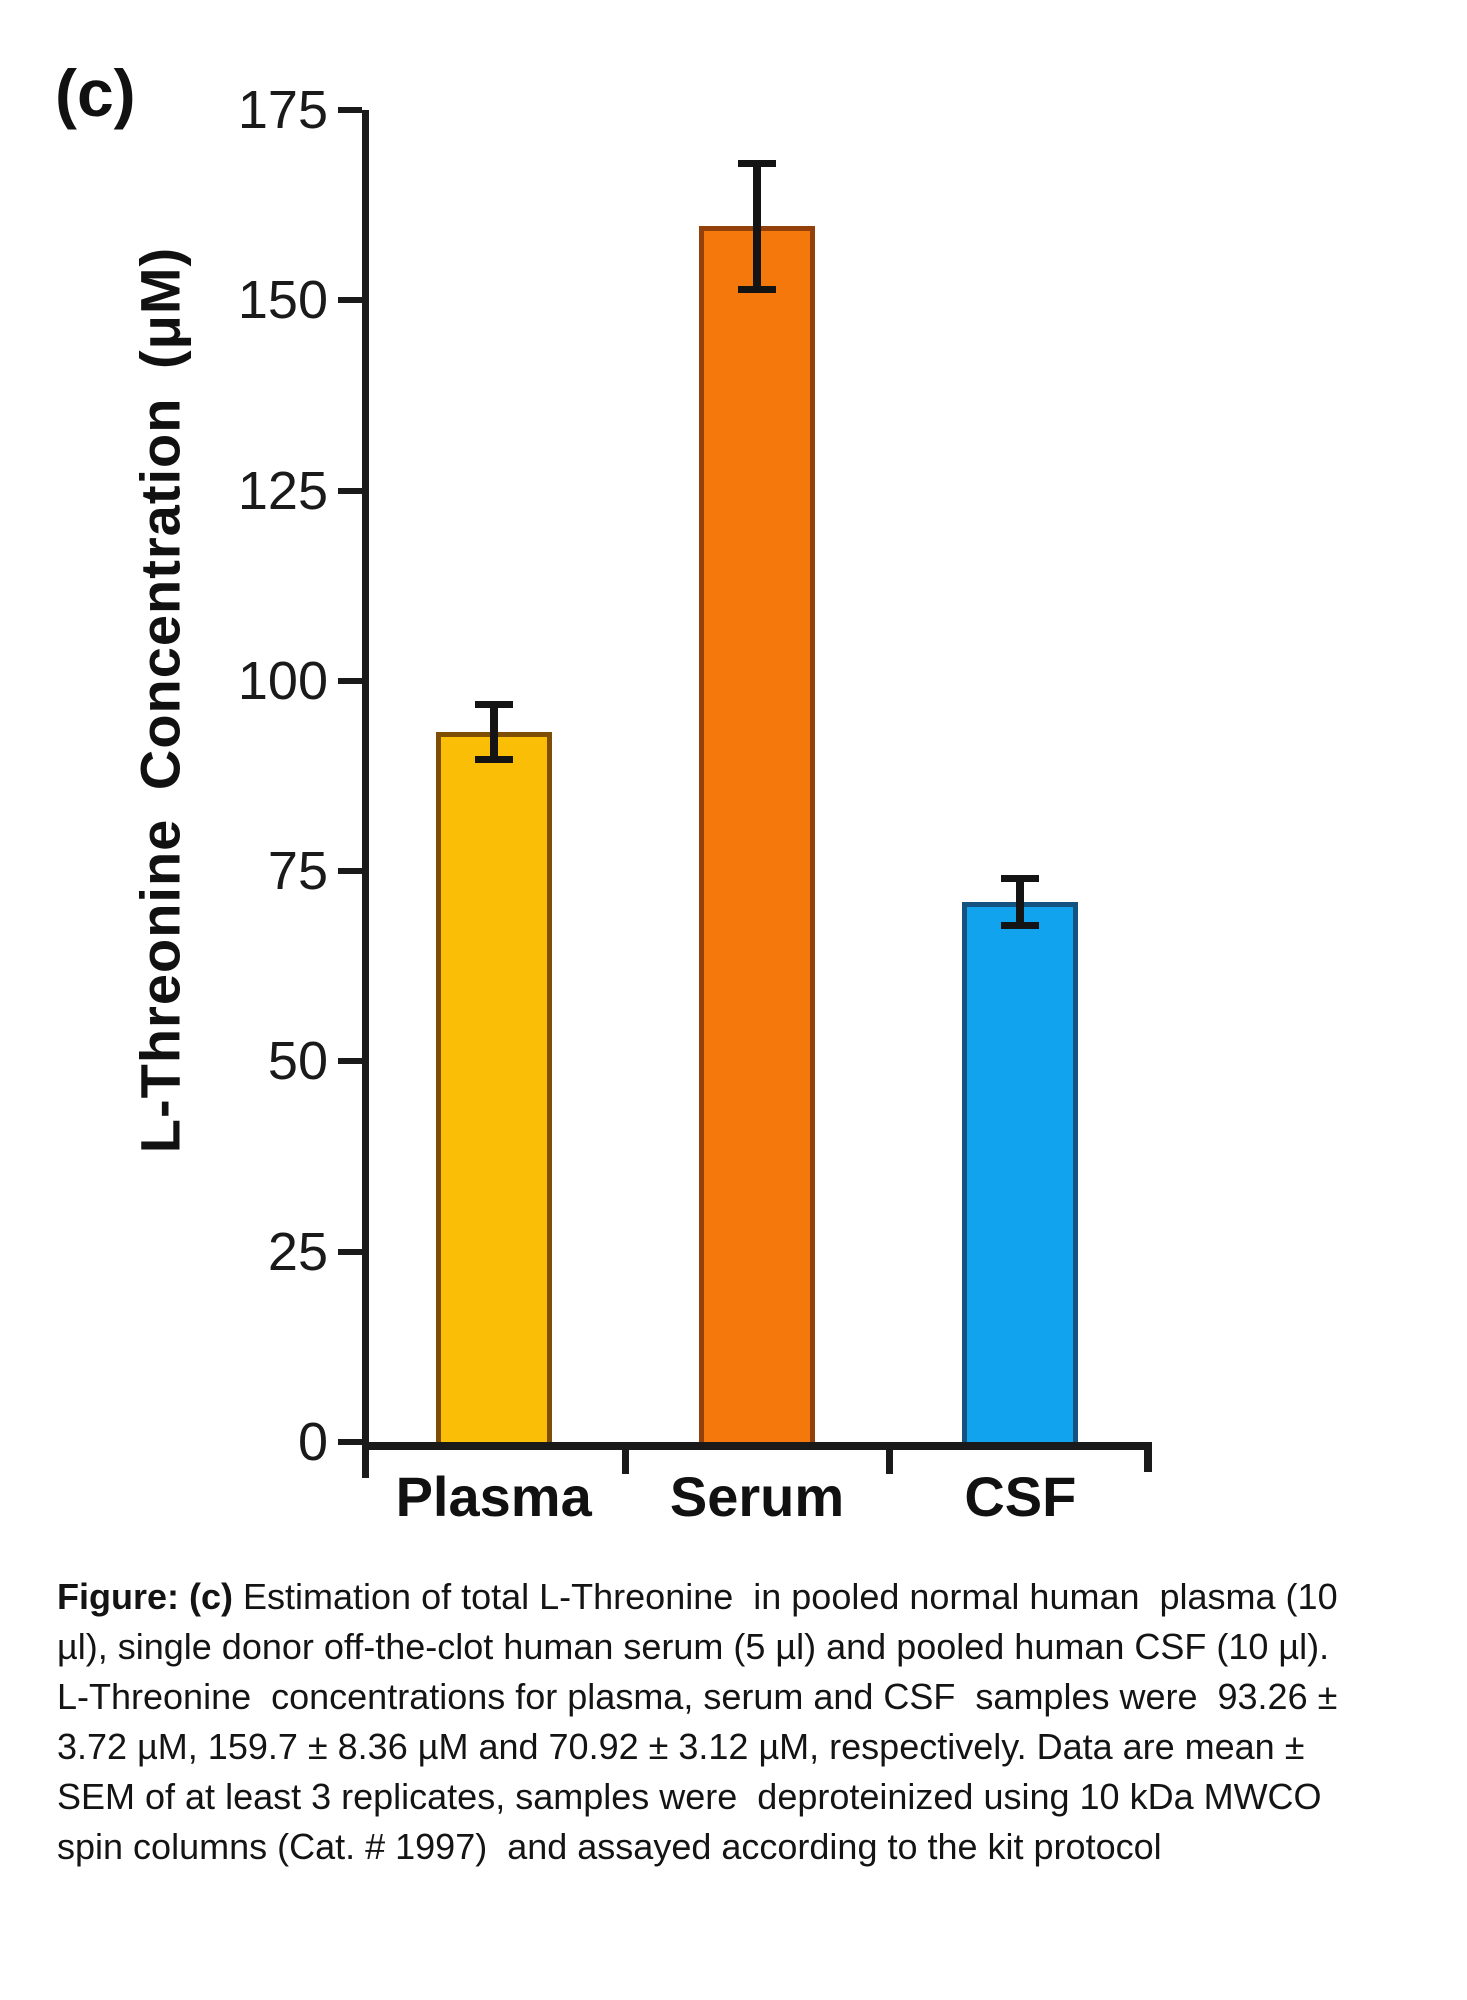  What do you see at coordinates (282, 110) in the screenshot?
I see `y-tick-label-175: 175` at bounding box center [282, 110].